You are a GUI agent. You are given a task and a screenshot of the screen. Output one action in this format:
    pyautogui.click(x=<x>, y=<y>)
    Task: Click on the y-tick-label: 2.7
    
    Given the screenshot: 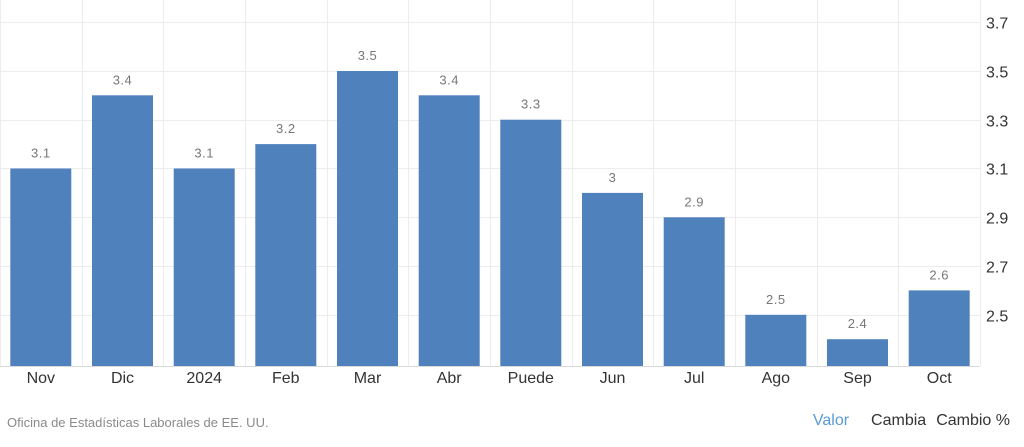 What is the action you would take?
    pyautogui.click(x=997, y=268)
    